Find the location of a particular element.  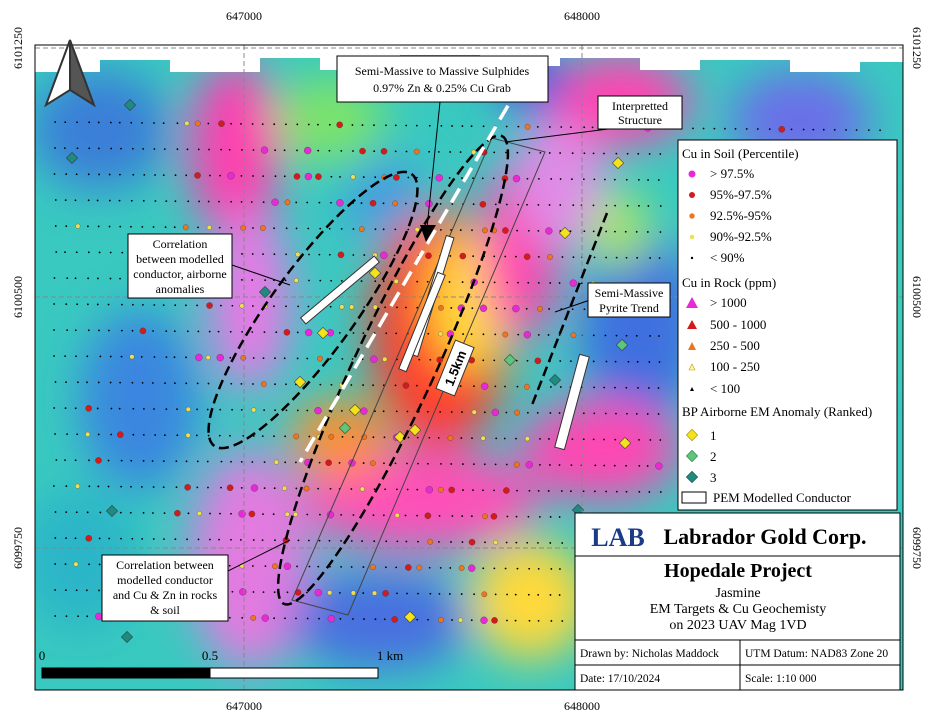

legend-label: 2 is located at coordinates (713, 456).